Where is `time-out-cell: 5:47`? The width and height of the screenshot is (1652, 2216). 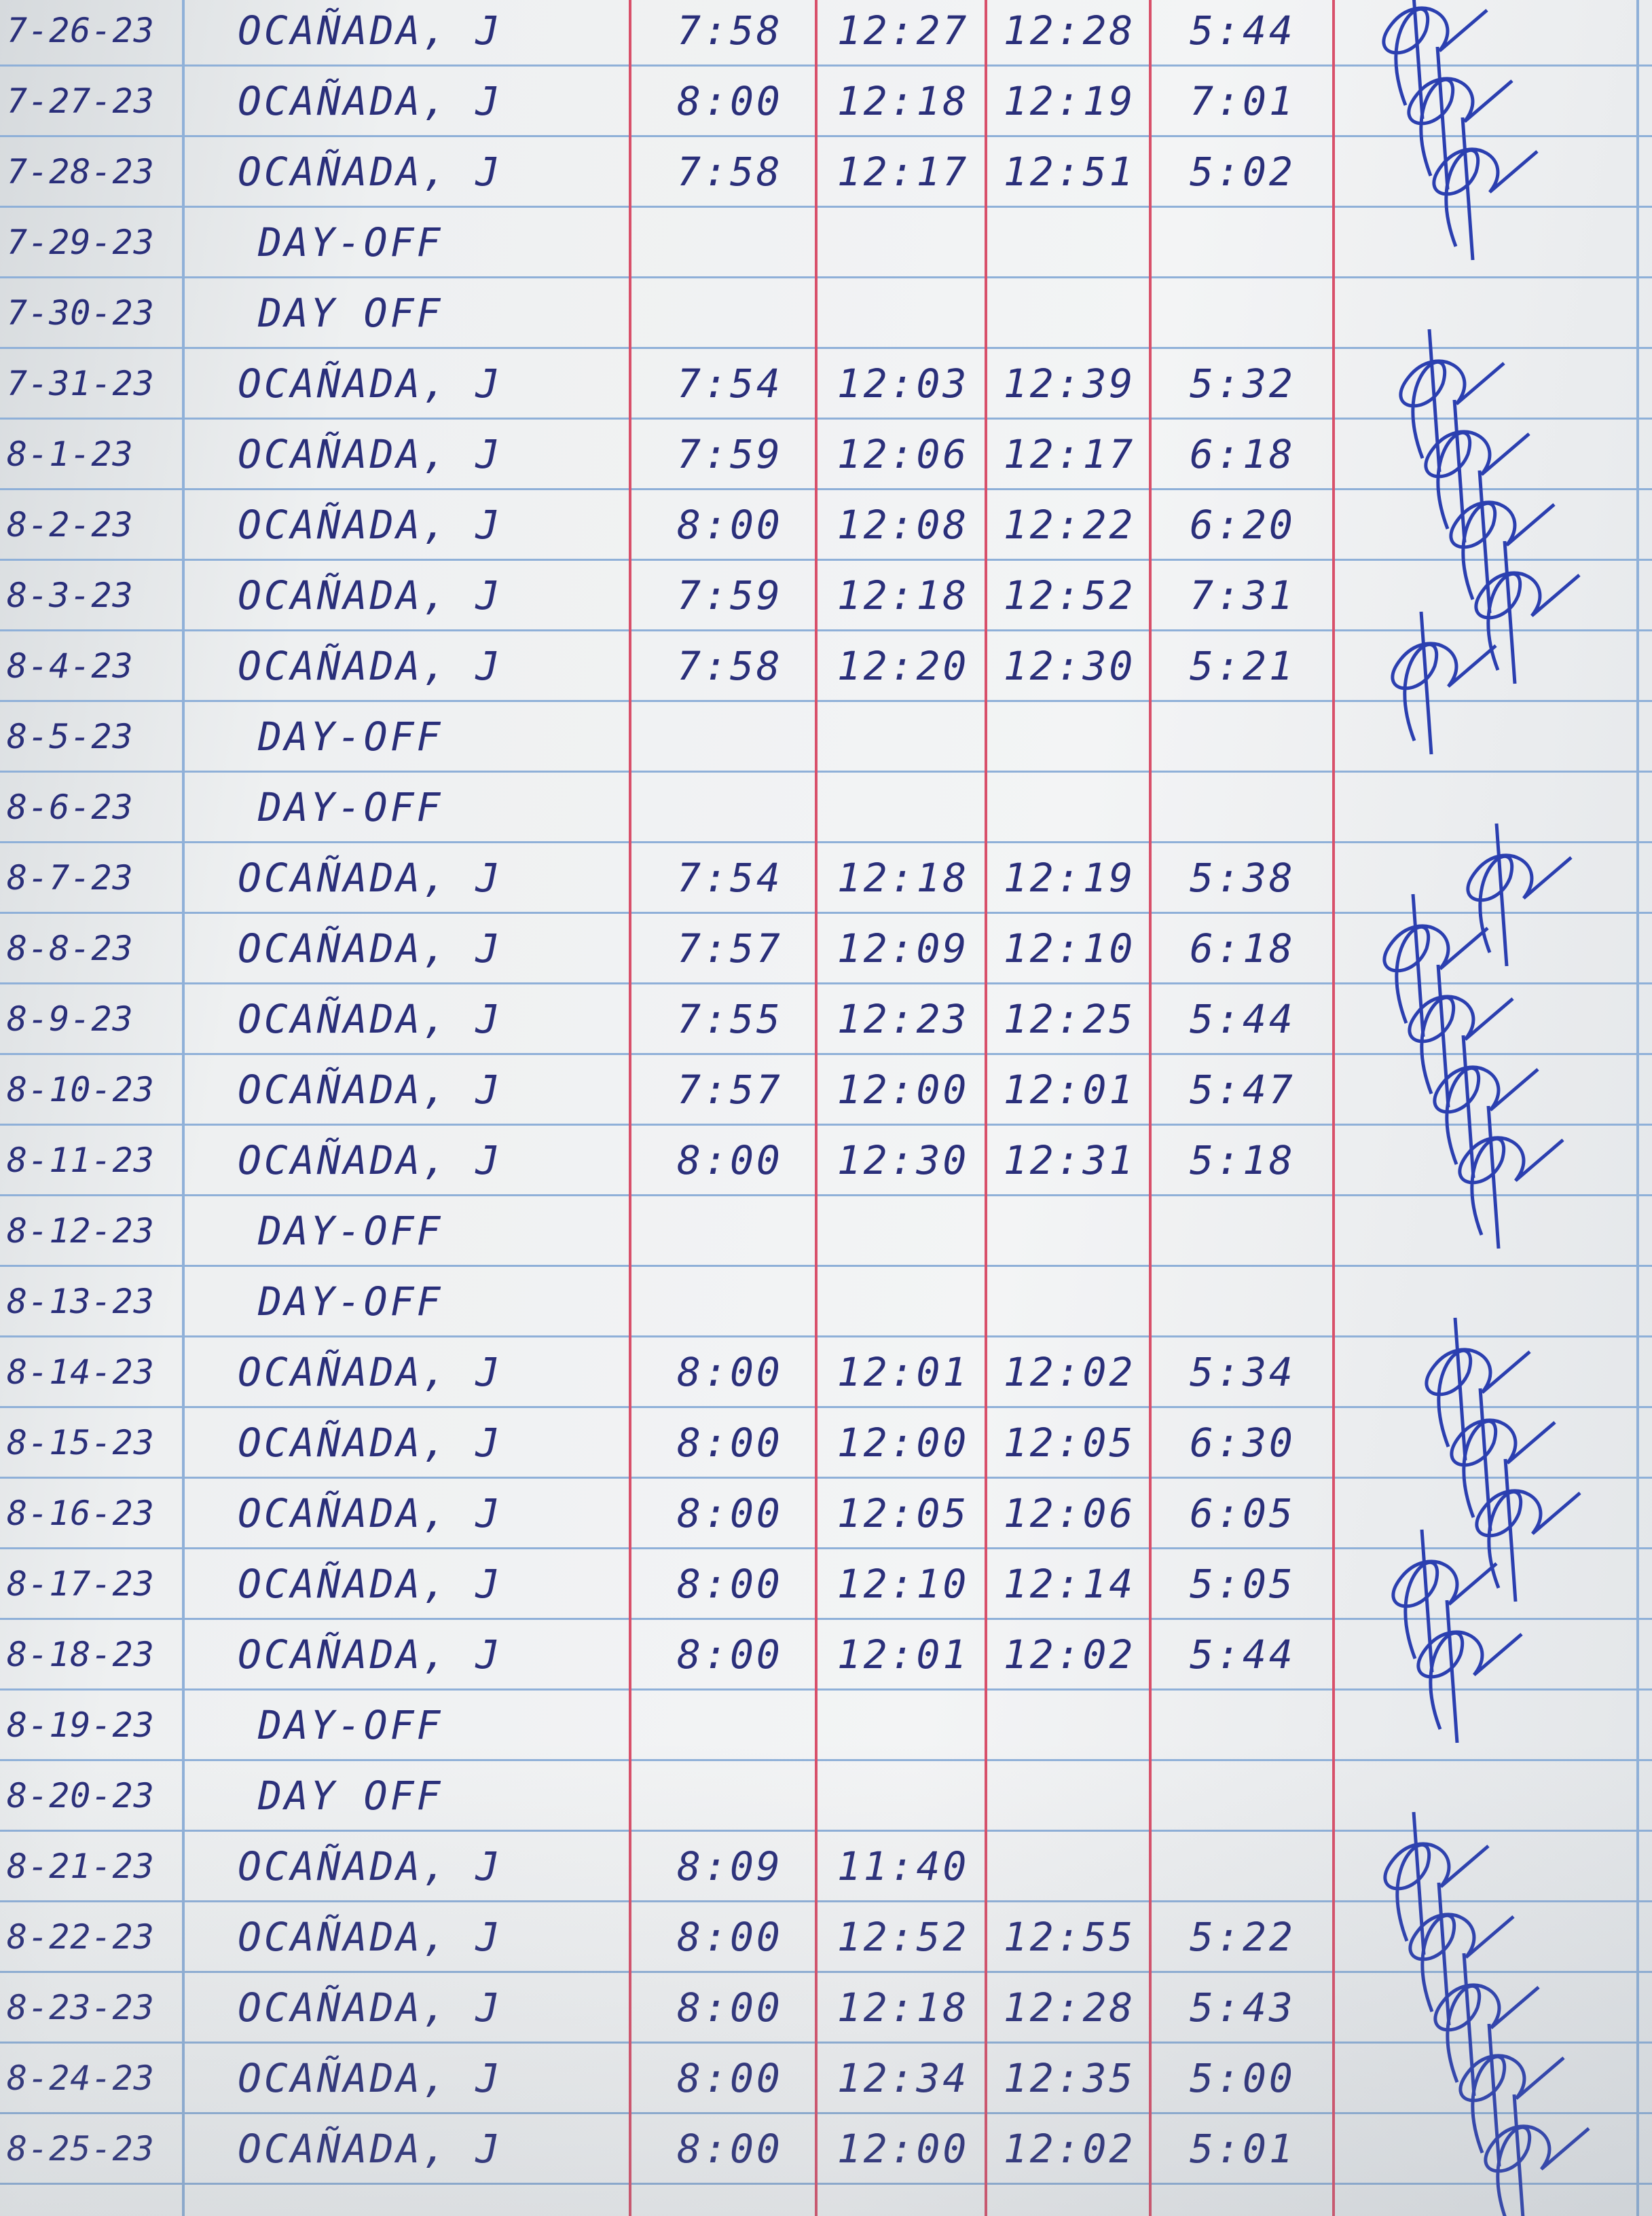 time-out-cell: 5:47 is located at coordinates (1243, 1089).